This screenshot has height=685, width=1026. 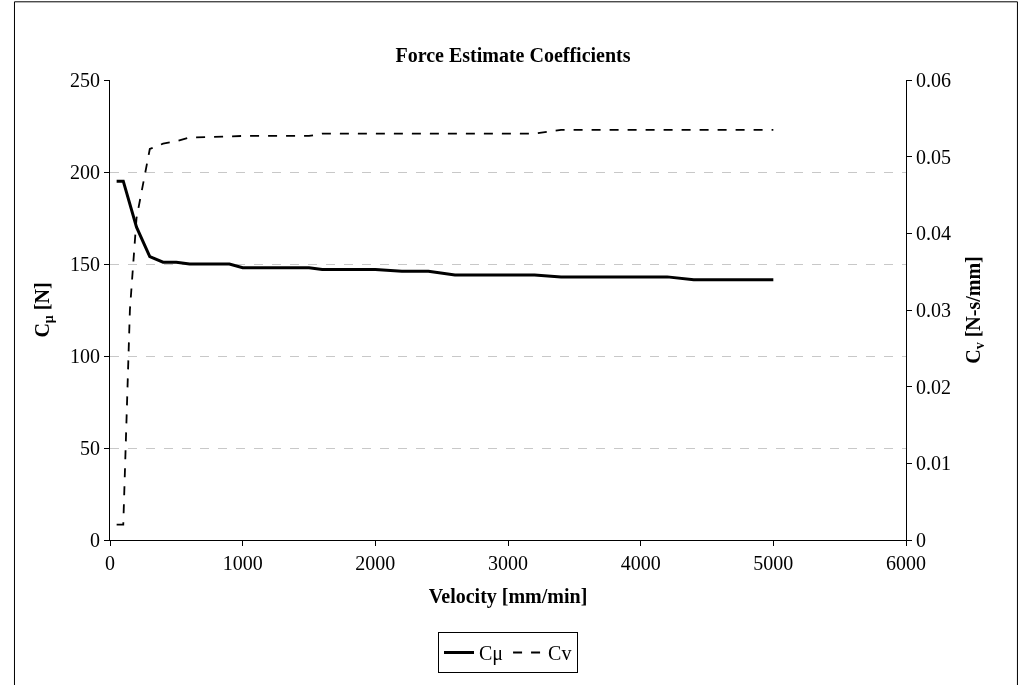 What do you see at coordinates (242, 563) in the screenshot?
I see `x-tick-label: 1000` at bounding box center [242, 563].